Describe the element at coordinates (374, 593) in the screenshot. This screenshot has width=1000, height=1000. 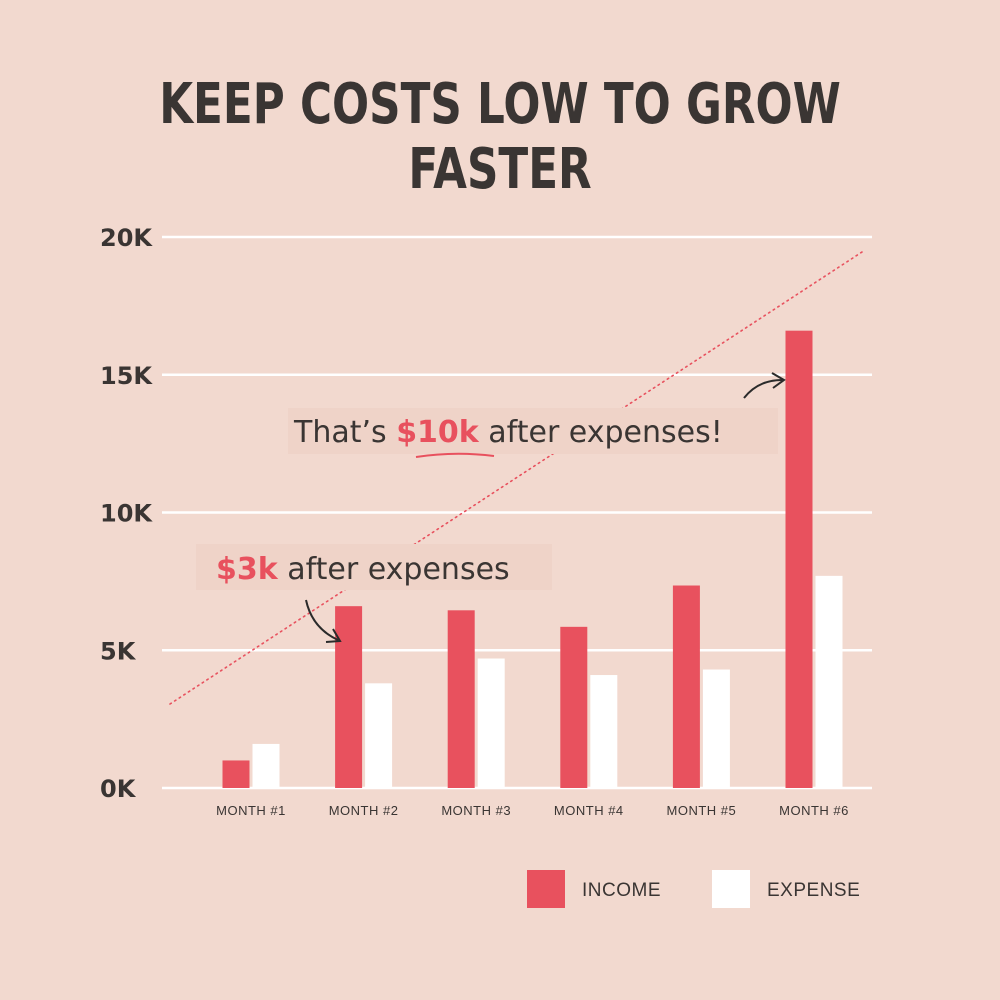
I see `annotation-month2: $3k after expenses` at that location.